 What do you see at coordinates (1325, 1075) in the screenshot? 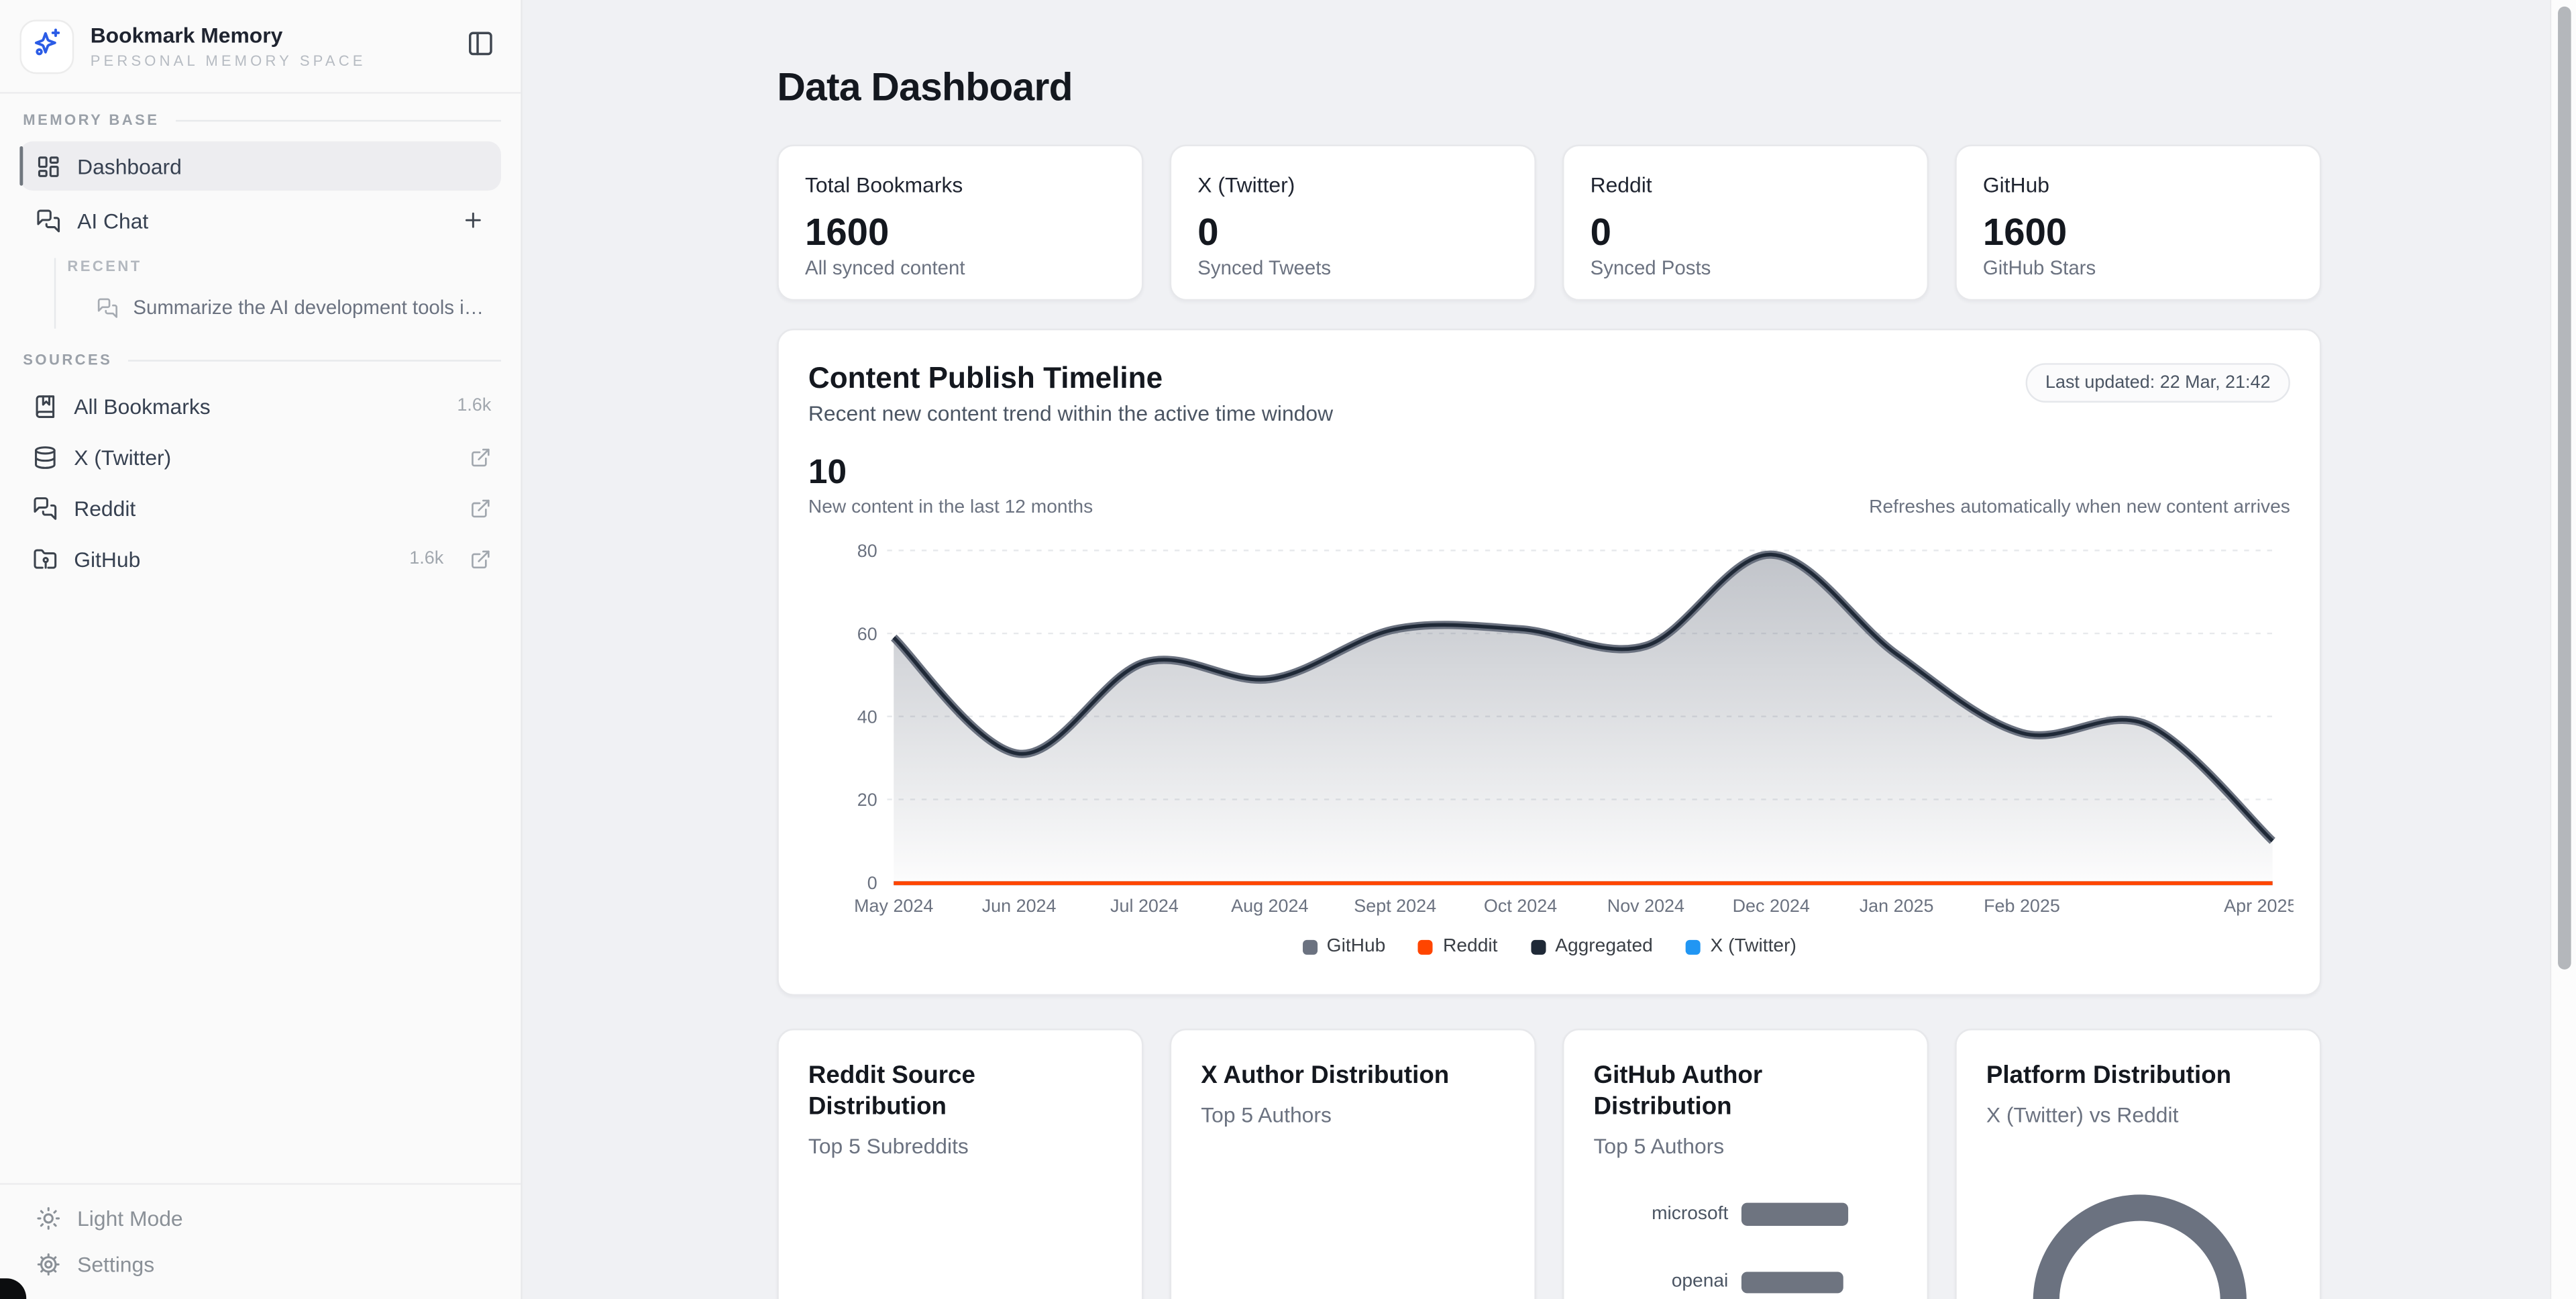
I see `card-title: X Author Distribution` at bounding box center [1325, 1075].